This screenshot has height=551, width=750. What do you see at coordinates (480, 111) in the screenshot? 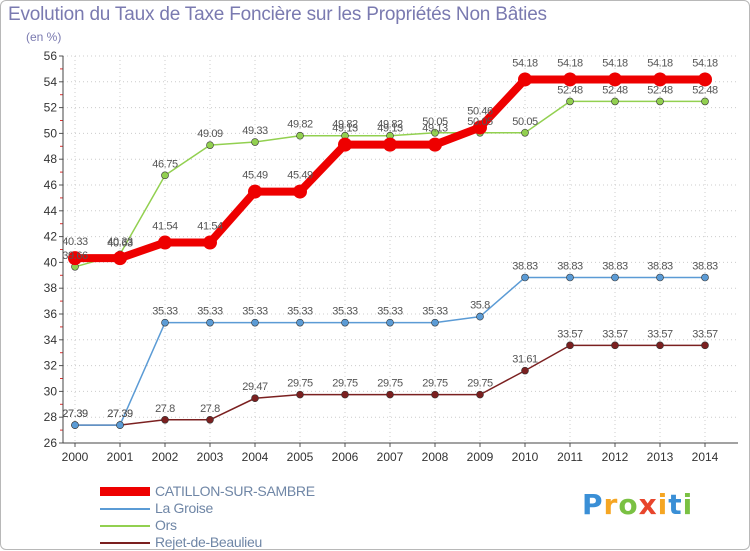
I see `data-label: 50.46` at bounding box center [480, 111].